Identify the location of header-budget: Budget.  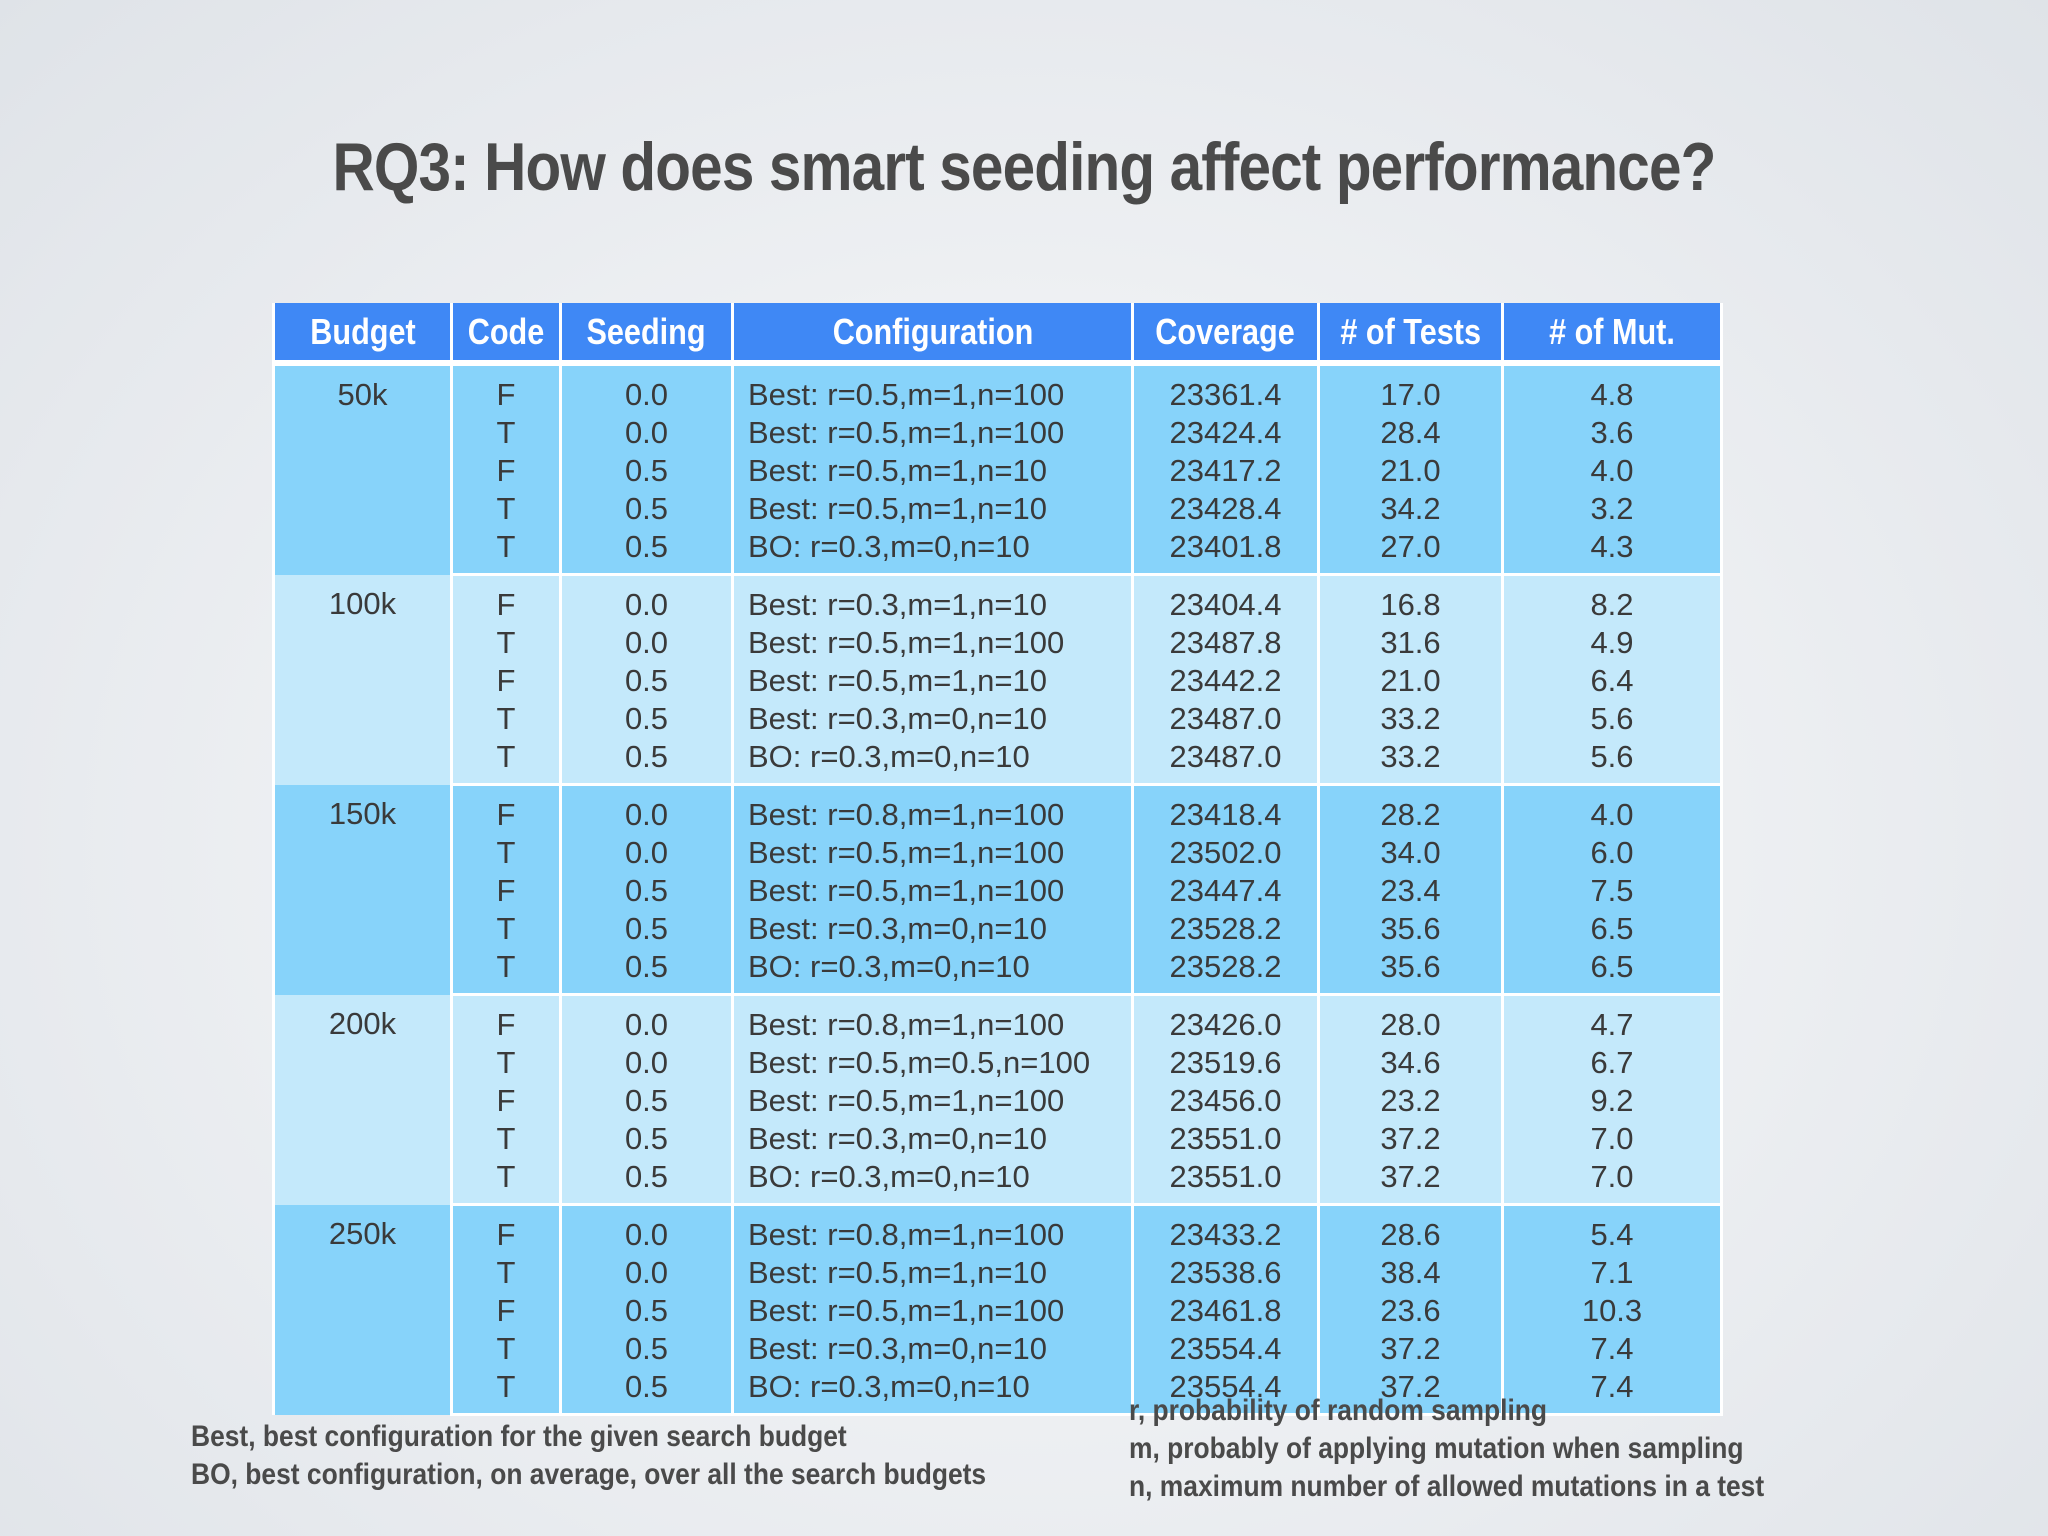
(362, 334).